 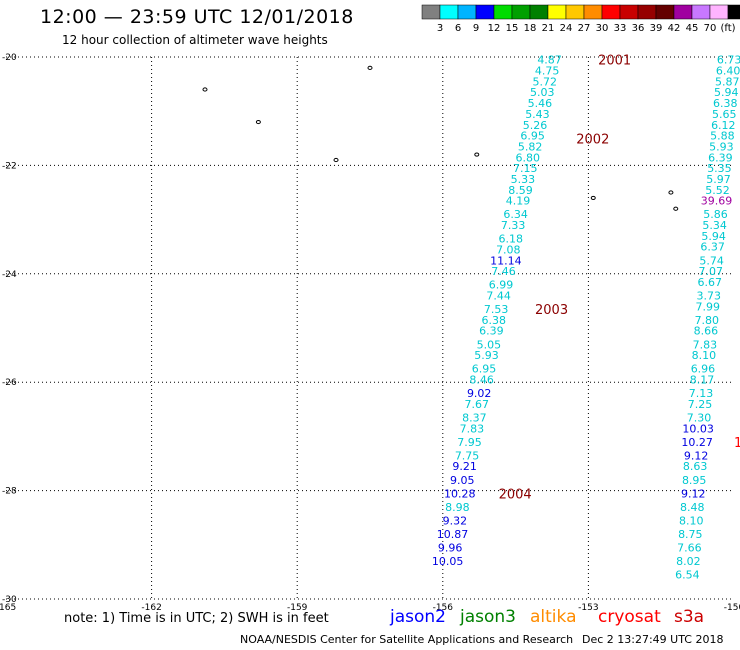 I want to click on wave-height-label: 5.86, so click(x=715, y=214).